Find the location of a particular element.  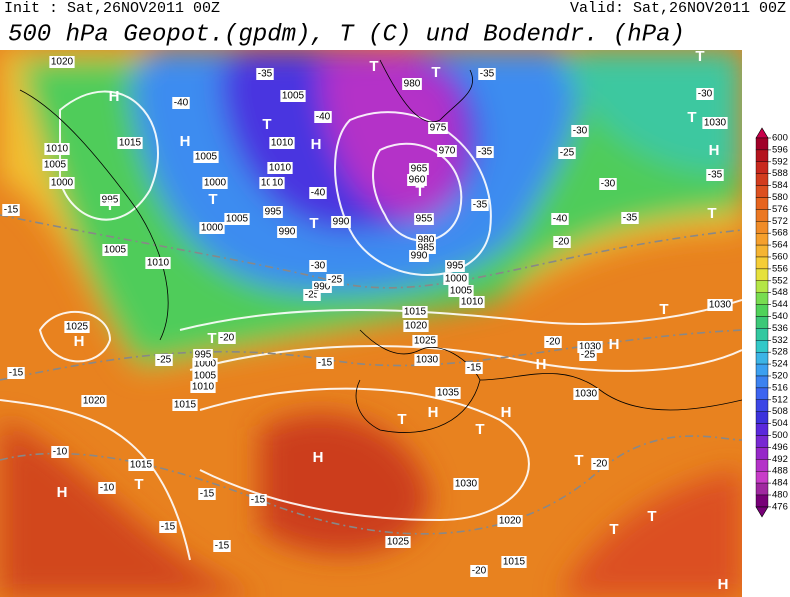

isobar-label: 1015 is located at coordinates (185, 405).